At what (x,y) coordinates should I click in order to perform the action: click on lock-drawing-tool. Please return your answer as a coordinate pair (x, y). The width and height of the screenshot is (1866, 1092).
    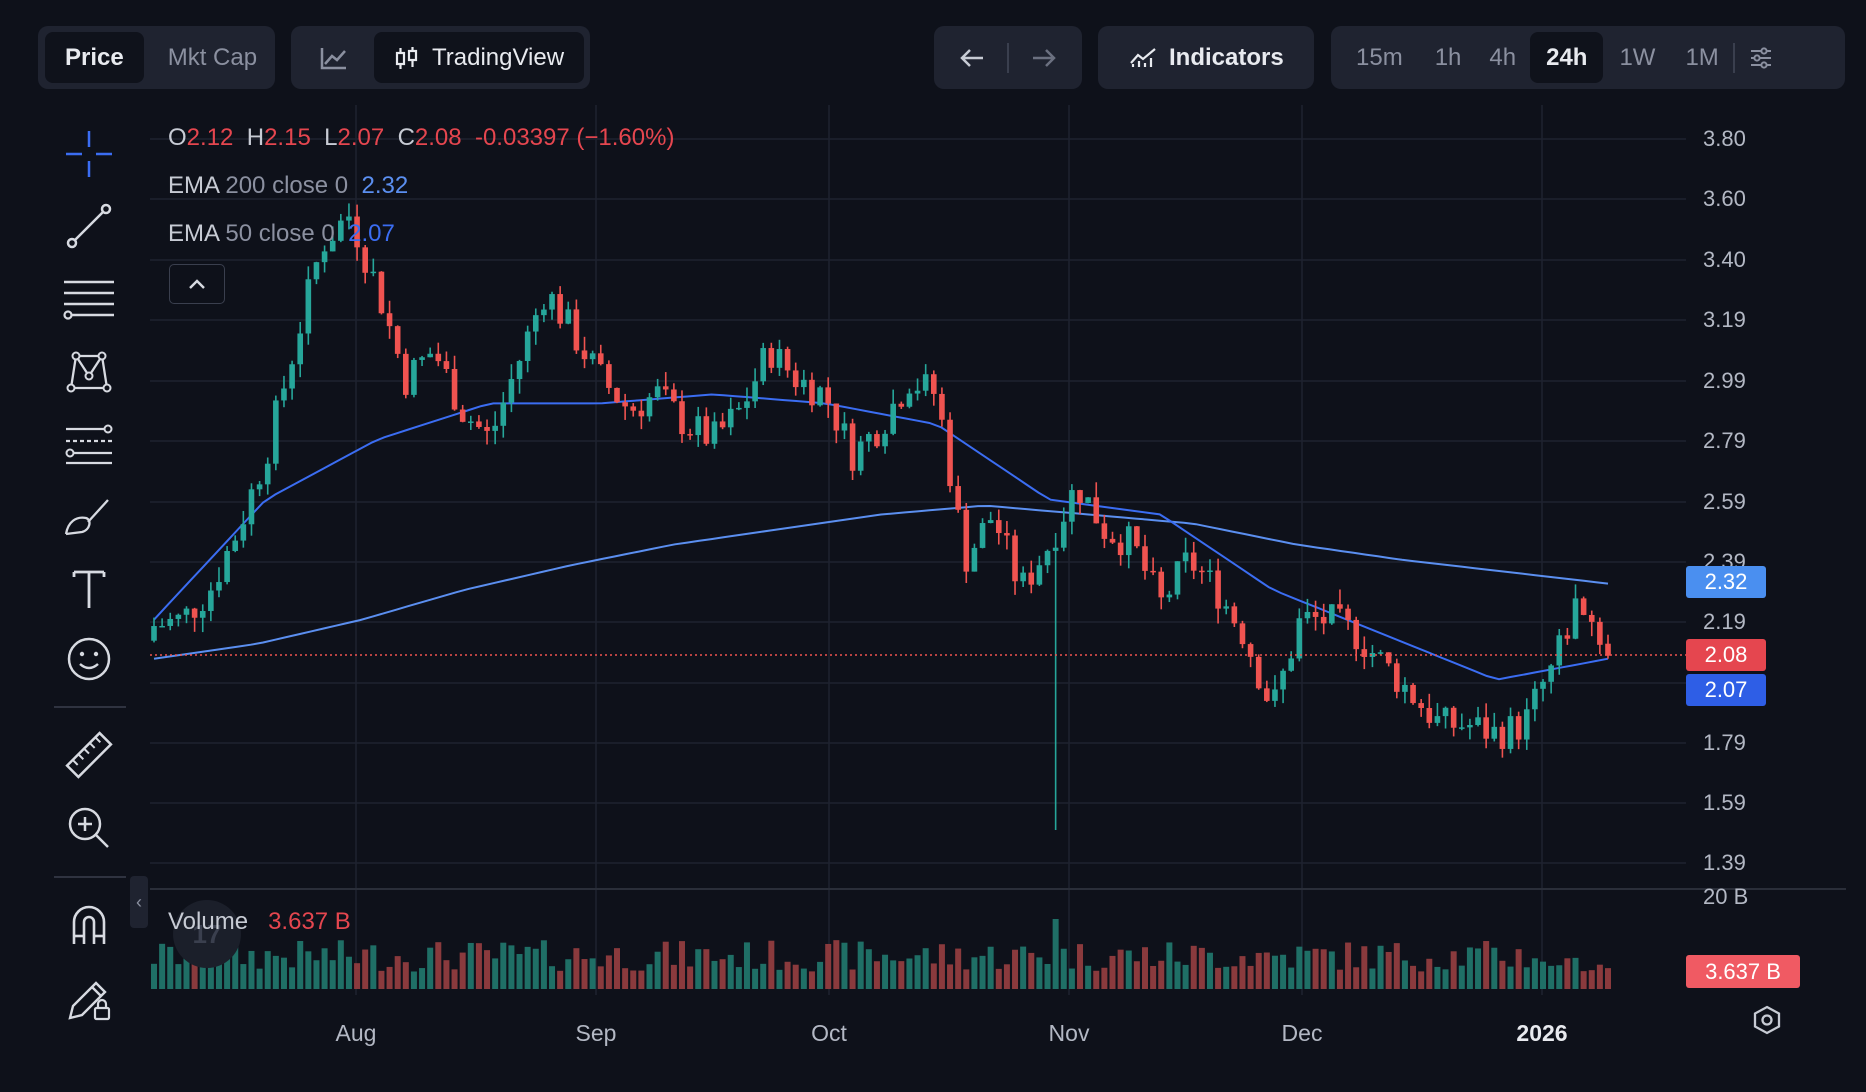
    Looking at the image, I should click on (89, 999).